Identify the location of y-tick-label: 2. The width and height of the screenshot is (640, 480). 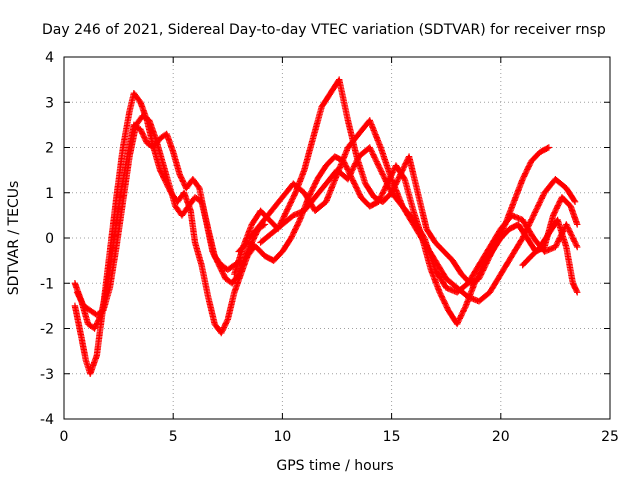
(49, 149).